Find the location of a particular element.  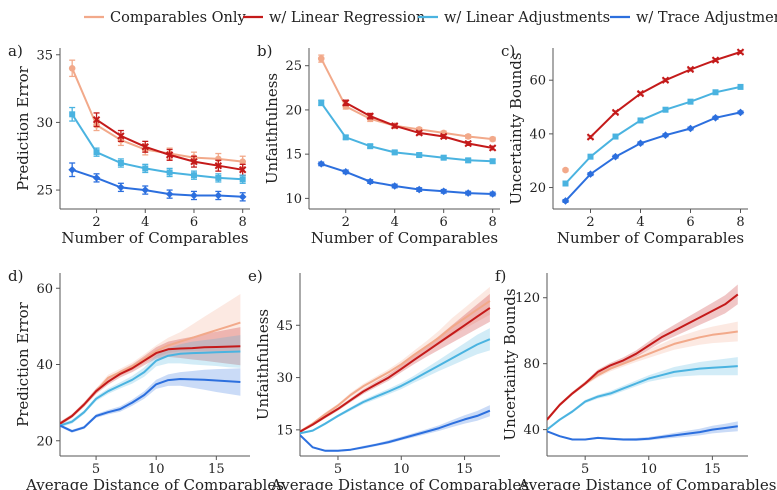

y-tick-label: 20 is located at coordinates (293, 110).